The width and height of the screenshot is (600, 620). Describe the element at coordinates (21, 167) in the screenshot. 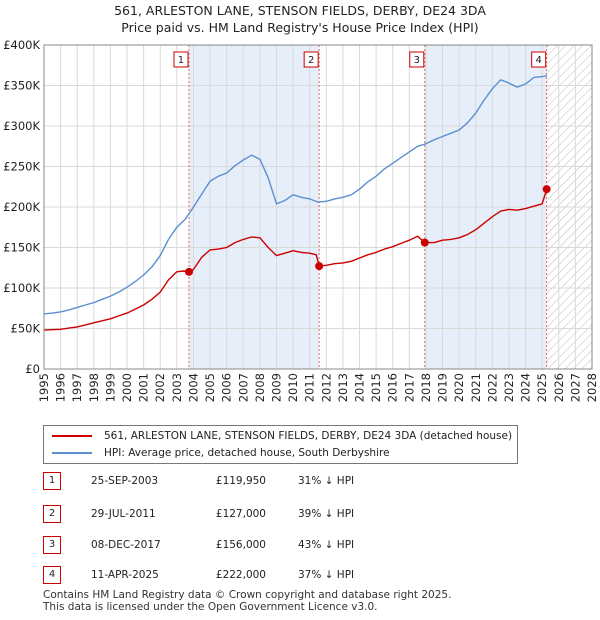

I see `y-tick-label: £250K` at that location.